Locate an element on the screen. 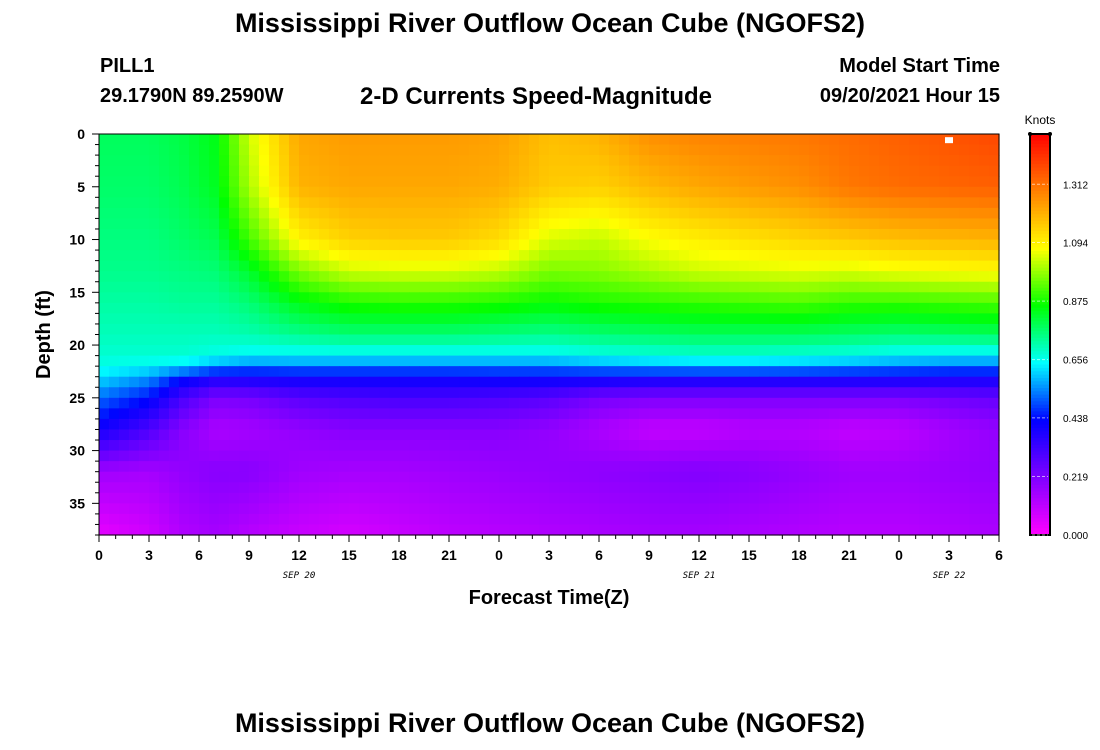 The width and height of the screenshot is (1100, 750). y-tick-label: 10 is located at coordinates (77, 240).